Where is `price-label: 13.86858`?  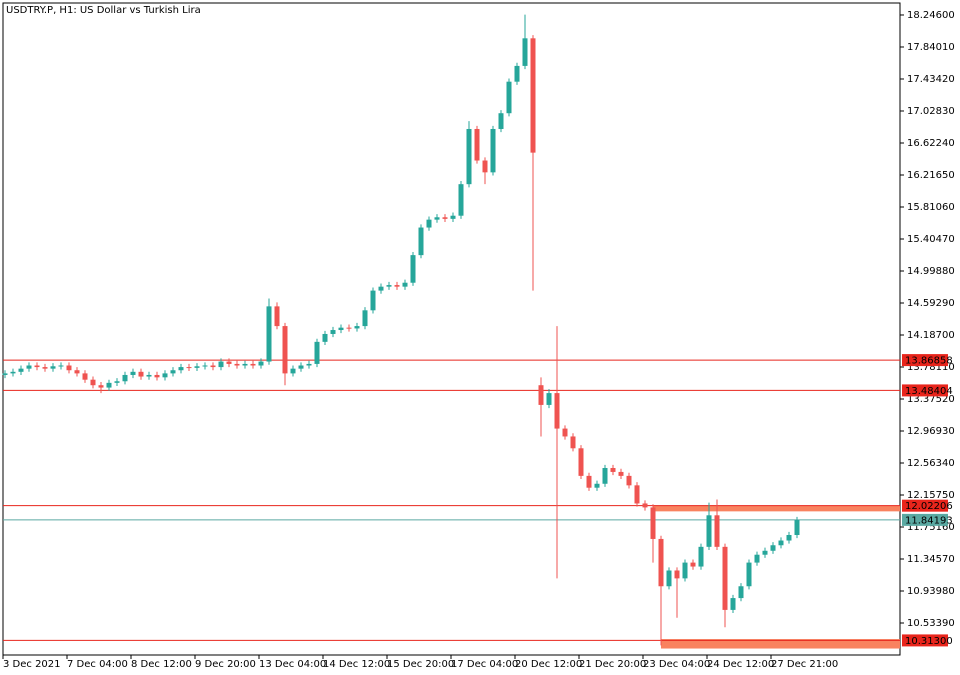
price-label: 13.86858 is located at coordinates (929, 361).